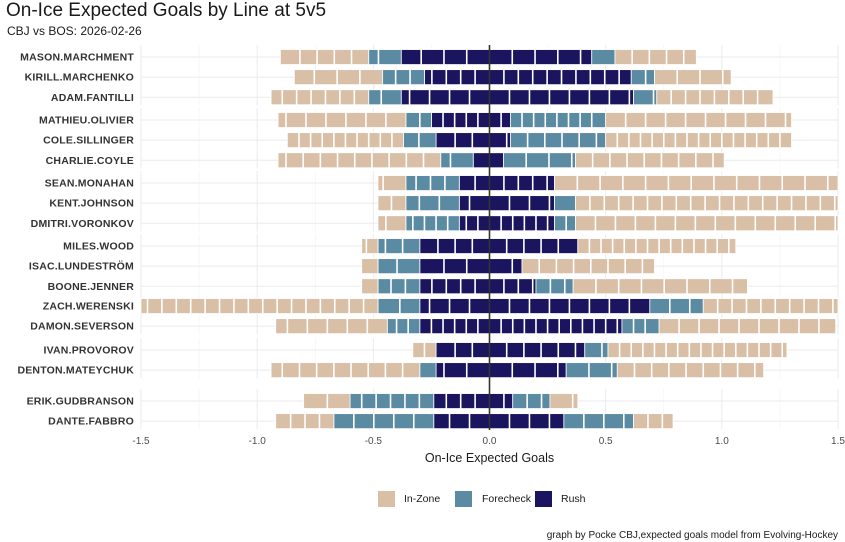 The height and width of the screenshot is (542, 845). What do you see at coordinates (489, 458) in the screenshot?
I see `x-axis-label: On-Ice Expected Goals` at bounding box center [489, 458].